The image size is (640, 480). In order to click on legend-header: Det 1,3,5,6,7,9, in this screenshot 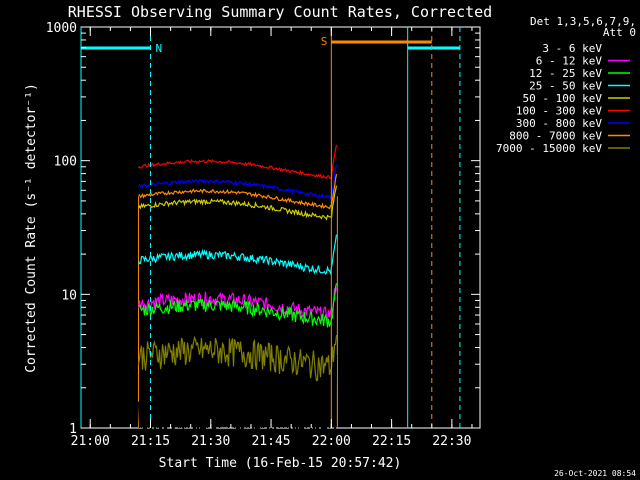, I will do `click(583, 21)`.